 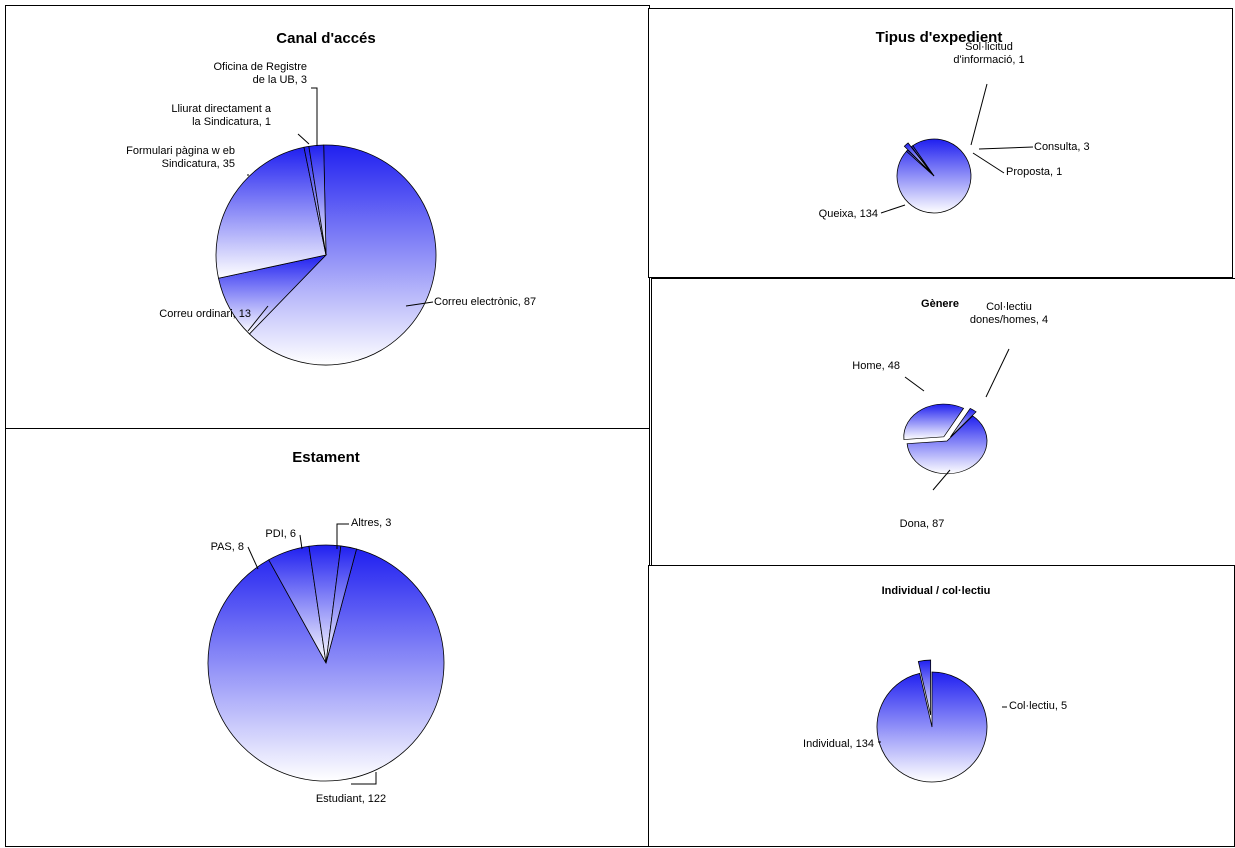 I want to click on chart-title: Estament, so click(x=326, y=457).